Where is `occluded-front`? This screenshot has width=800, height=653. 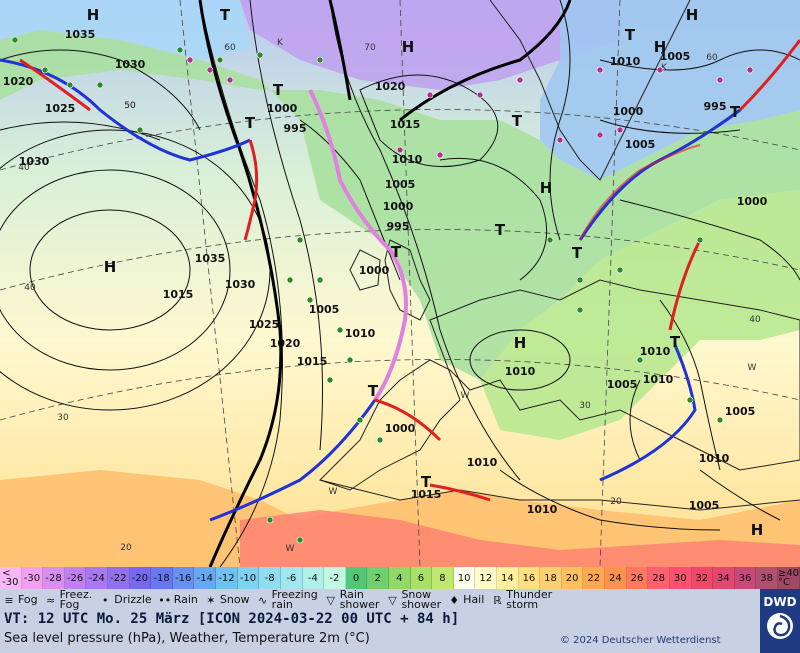
occluded-front is located at coordinates (358, 245).